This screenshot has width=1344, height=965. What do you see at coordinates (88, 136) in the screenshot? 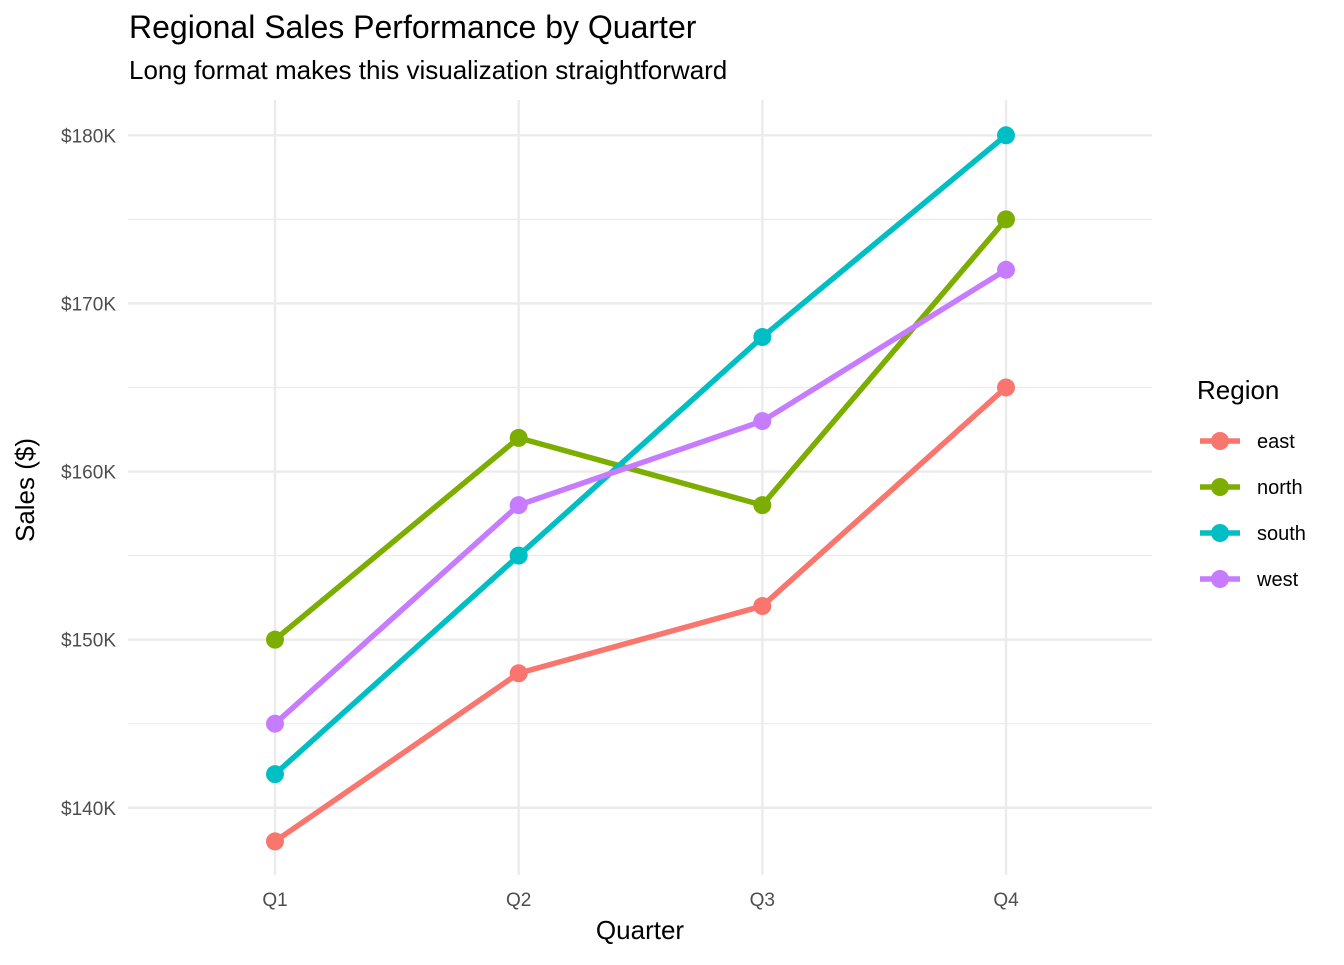
I see `y-tick-label: $180K` at bounding box center [88, 136].